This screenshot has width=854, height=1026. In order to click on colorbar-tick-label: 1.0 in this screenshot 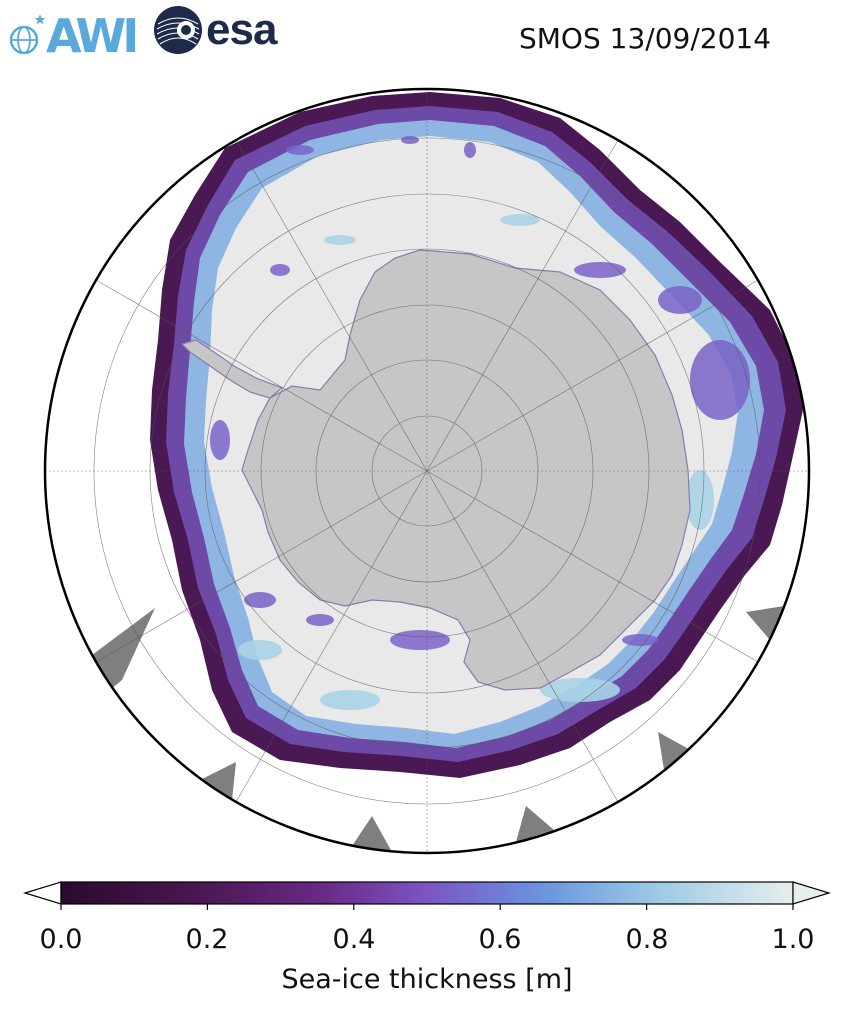, I will do `click(793, 939)`.